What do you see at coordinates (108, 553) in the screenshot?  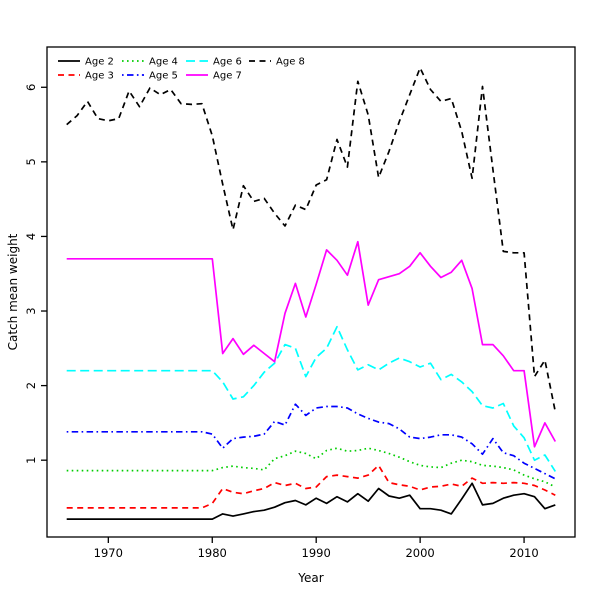 I see `x-tick-label: 1970` at bounding box center [108, 553].